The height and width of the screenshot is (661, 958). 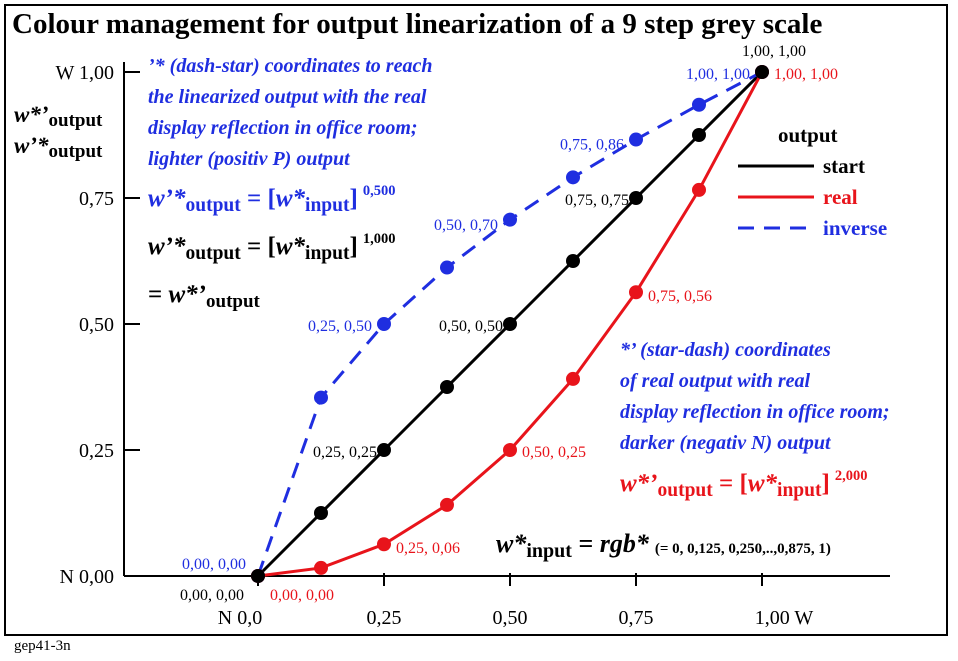 What do you see at coordinates (554, 452) in the screenshot?
I see `data-label-real: 0,50, 0,25` at bounding box center [554, 452].